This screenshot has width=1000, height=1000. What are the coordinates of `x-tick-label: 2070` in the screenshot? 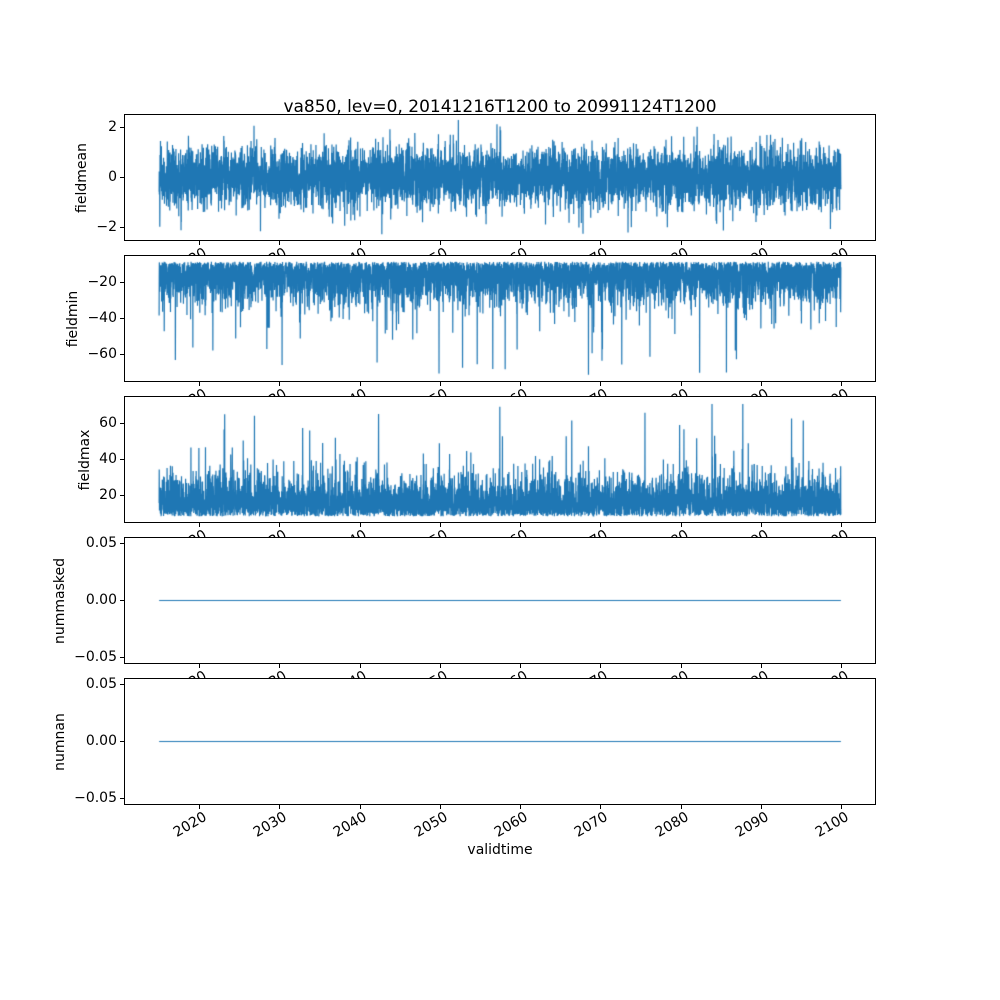 It's located at (591, 825).